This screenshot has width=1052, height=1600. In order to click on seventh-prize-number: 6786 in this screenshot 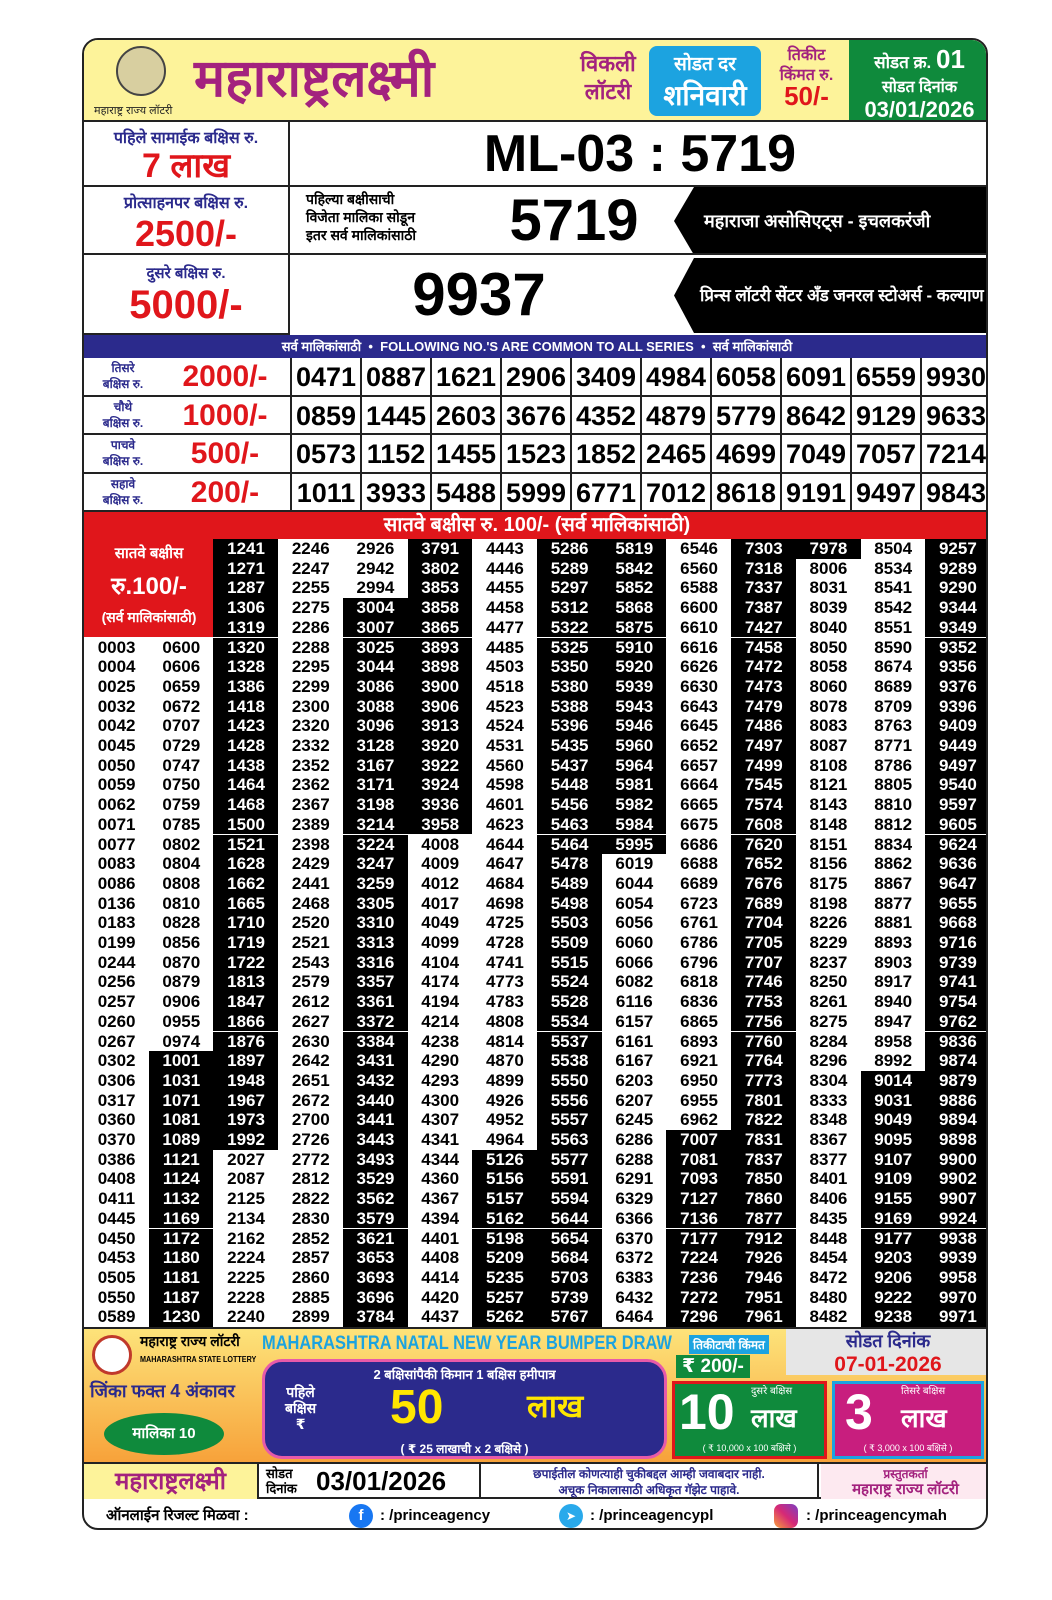, I will do `click(699, 943)`.